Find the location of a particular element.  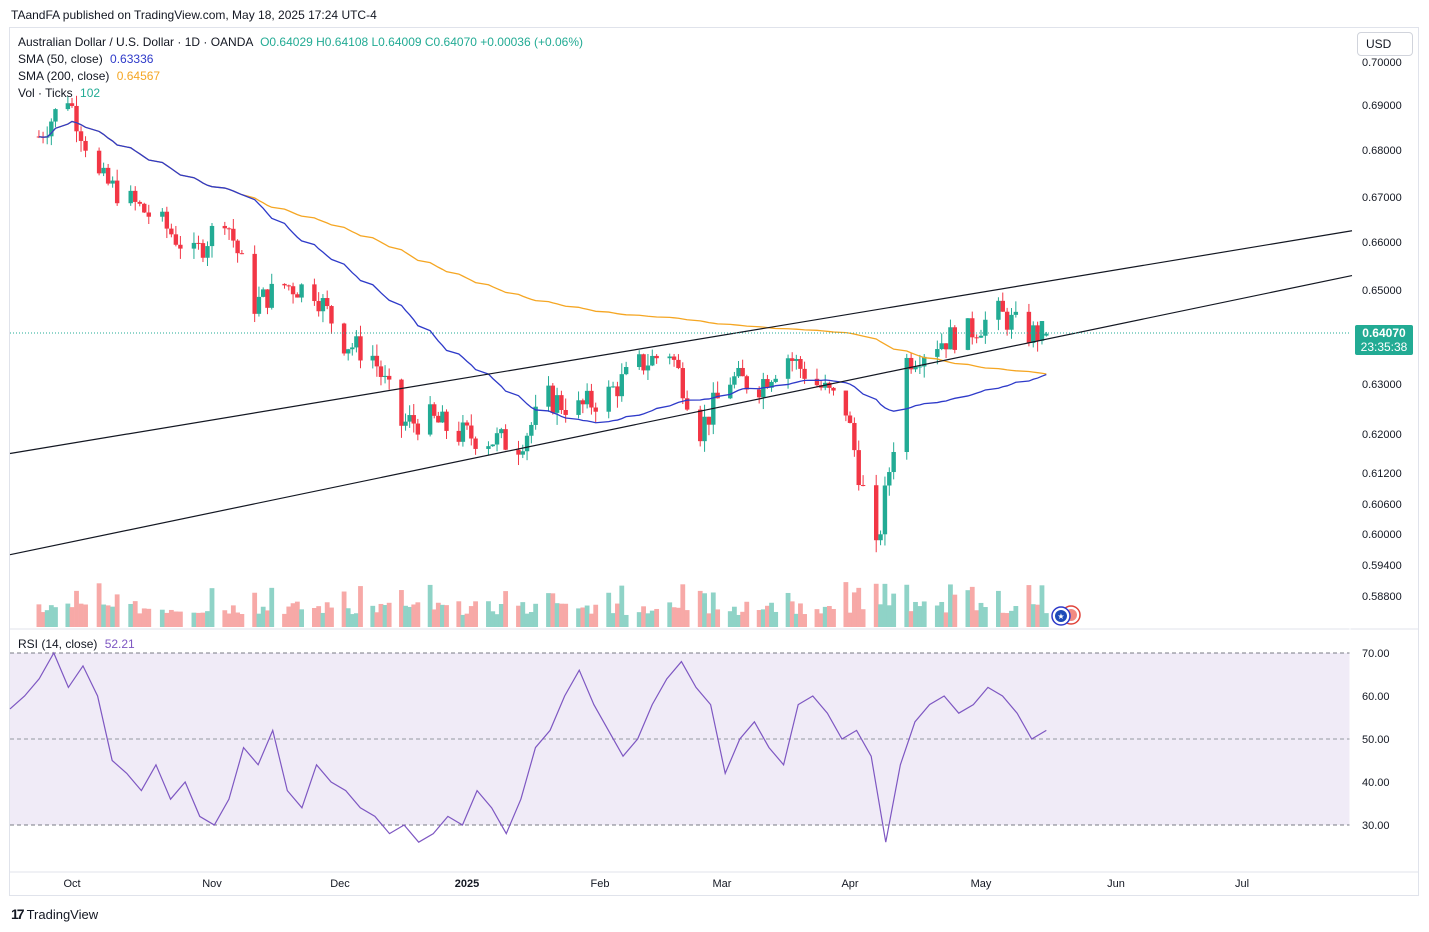

legend-rsi: RSI (14, close) 52.21 is located at coordinates (76, 644).